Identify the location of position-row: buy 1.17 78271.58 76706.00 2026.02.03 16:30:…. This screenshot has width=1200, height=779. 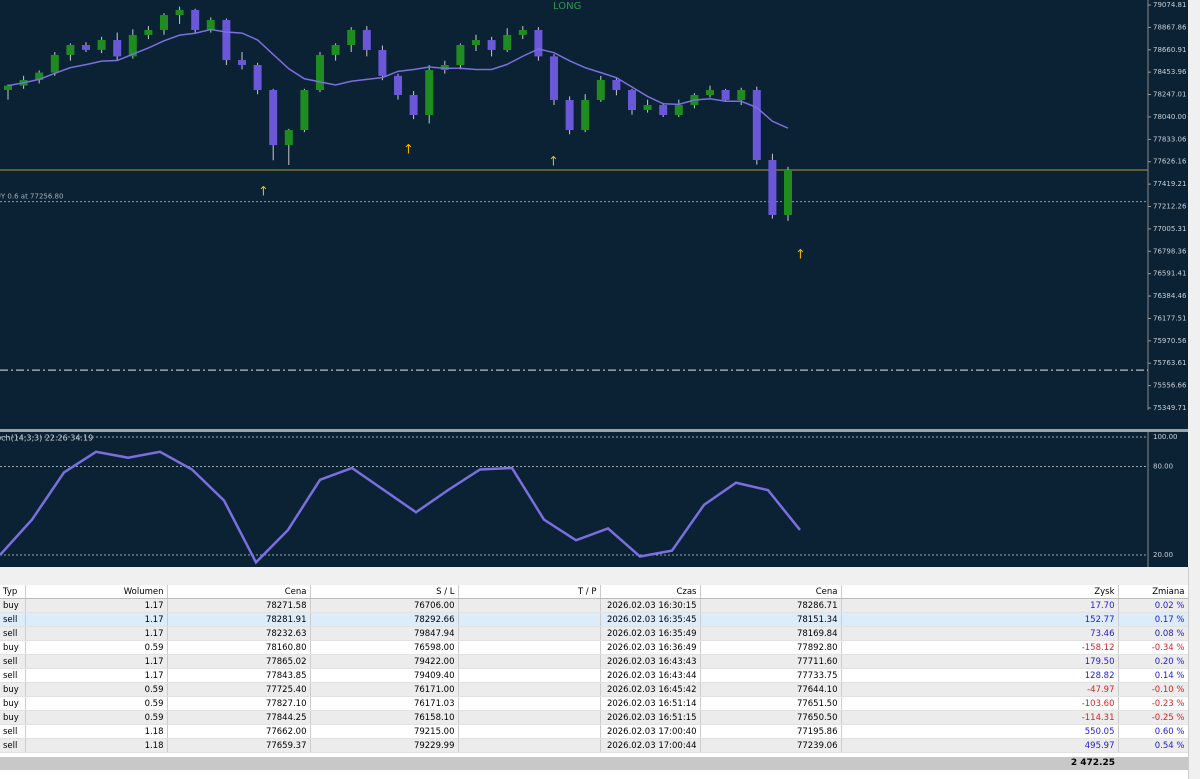
(594, 605).